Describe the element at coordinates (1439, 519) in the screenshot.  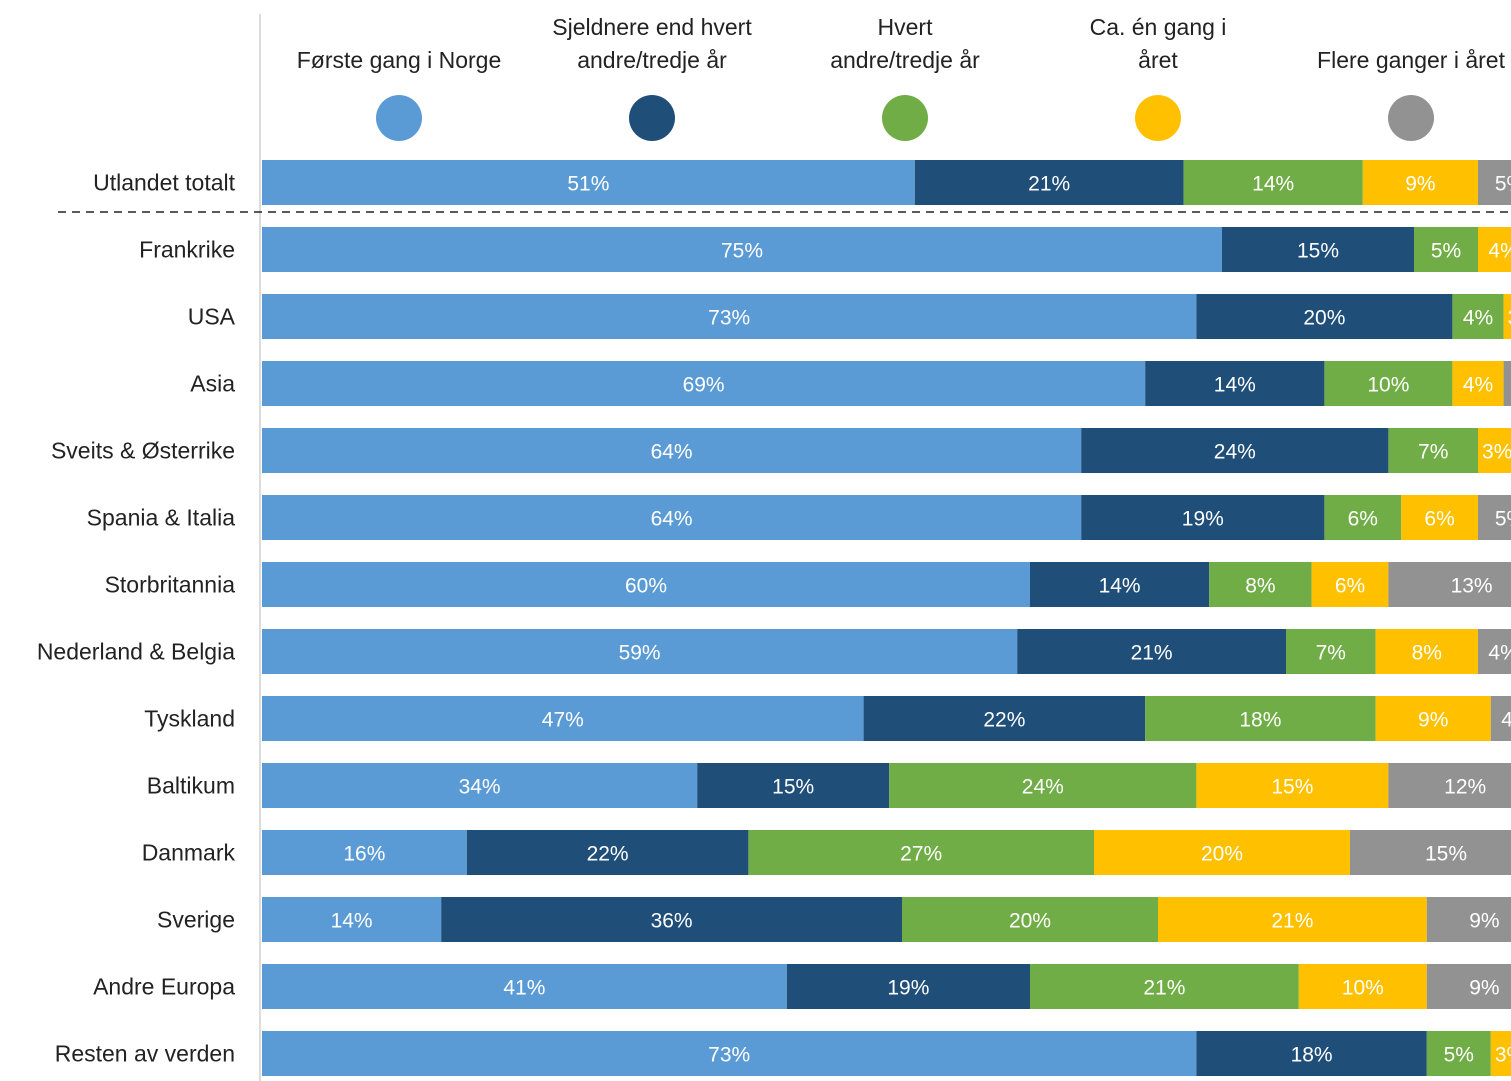
I see `bar-label-5-3: 6%` at that location.